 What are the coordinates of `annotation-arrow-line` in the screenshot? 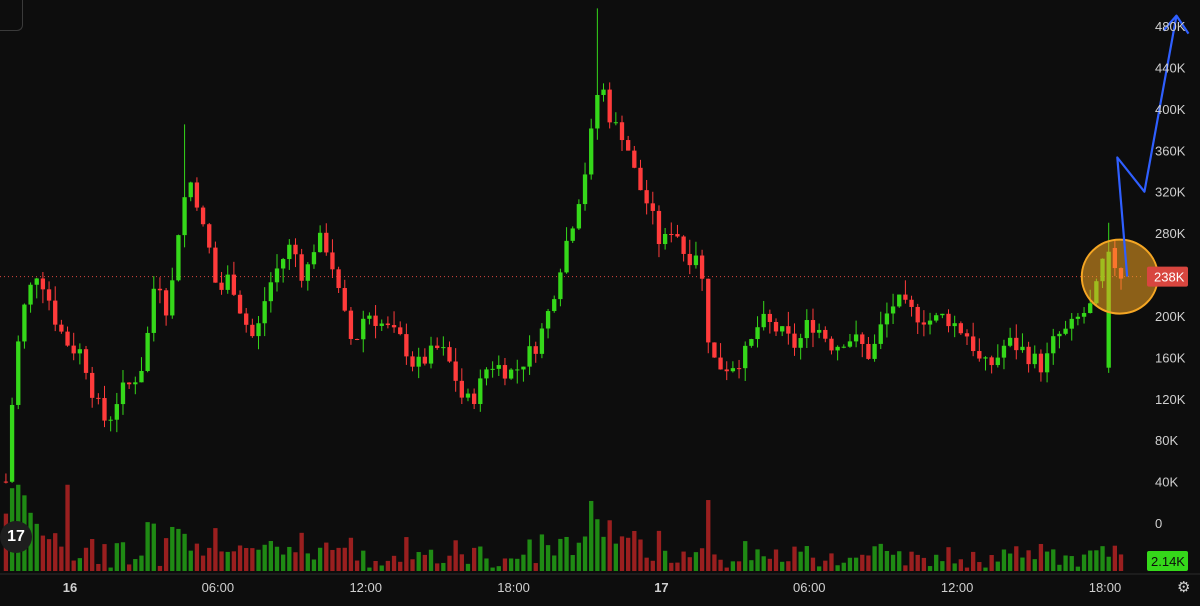 It's located at (1147, 146).